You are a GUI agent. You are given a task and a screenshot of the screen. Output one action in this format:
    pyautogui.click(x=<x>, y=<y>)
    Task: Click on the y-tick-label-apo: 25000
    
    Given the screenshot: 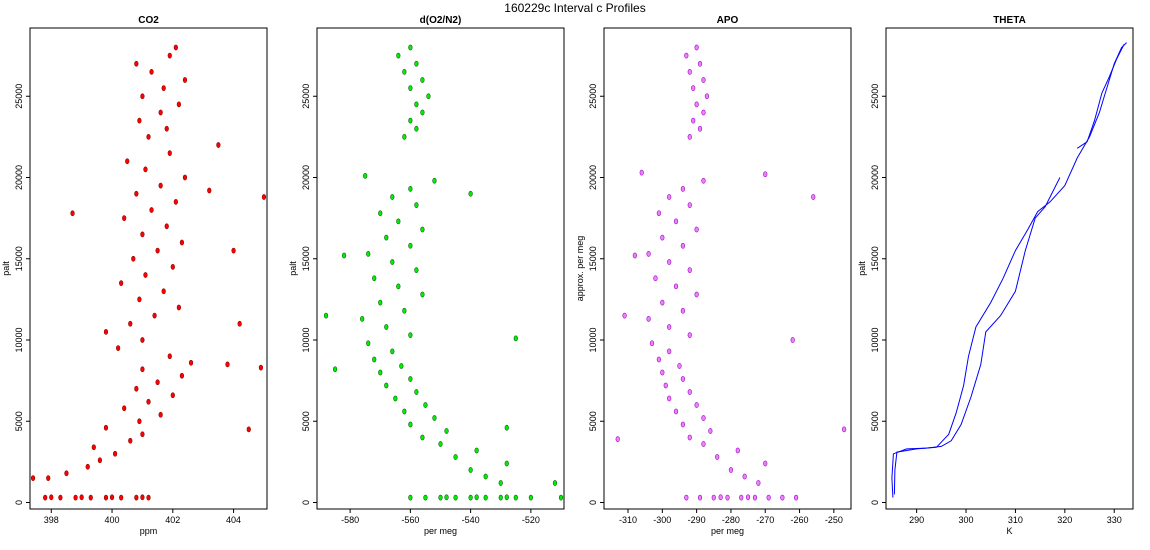 What is the action you would take?
    pyautogui.click(x=593, y=96)
    